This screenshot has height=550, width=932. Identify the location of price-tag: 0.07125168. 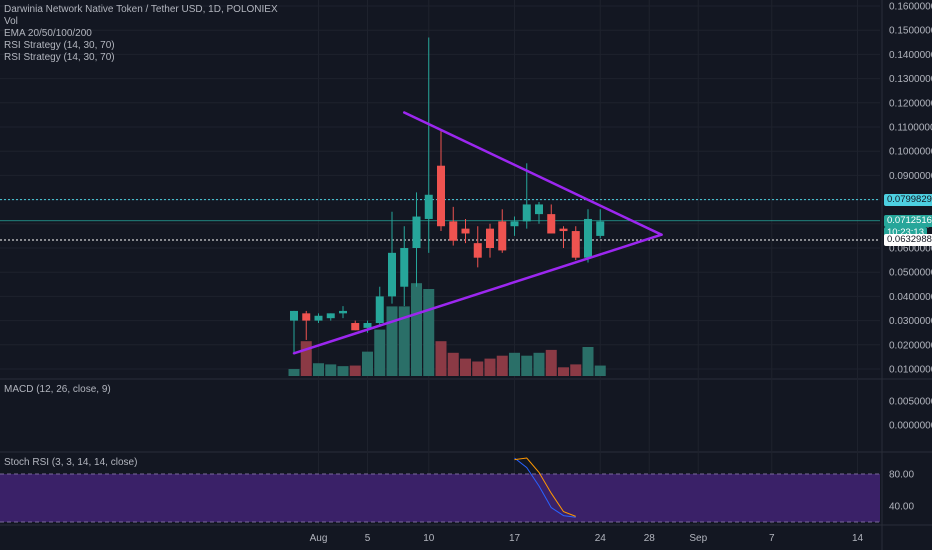
(908, 220).